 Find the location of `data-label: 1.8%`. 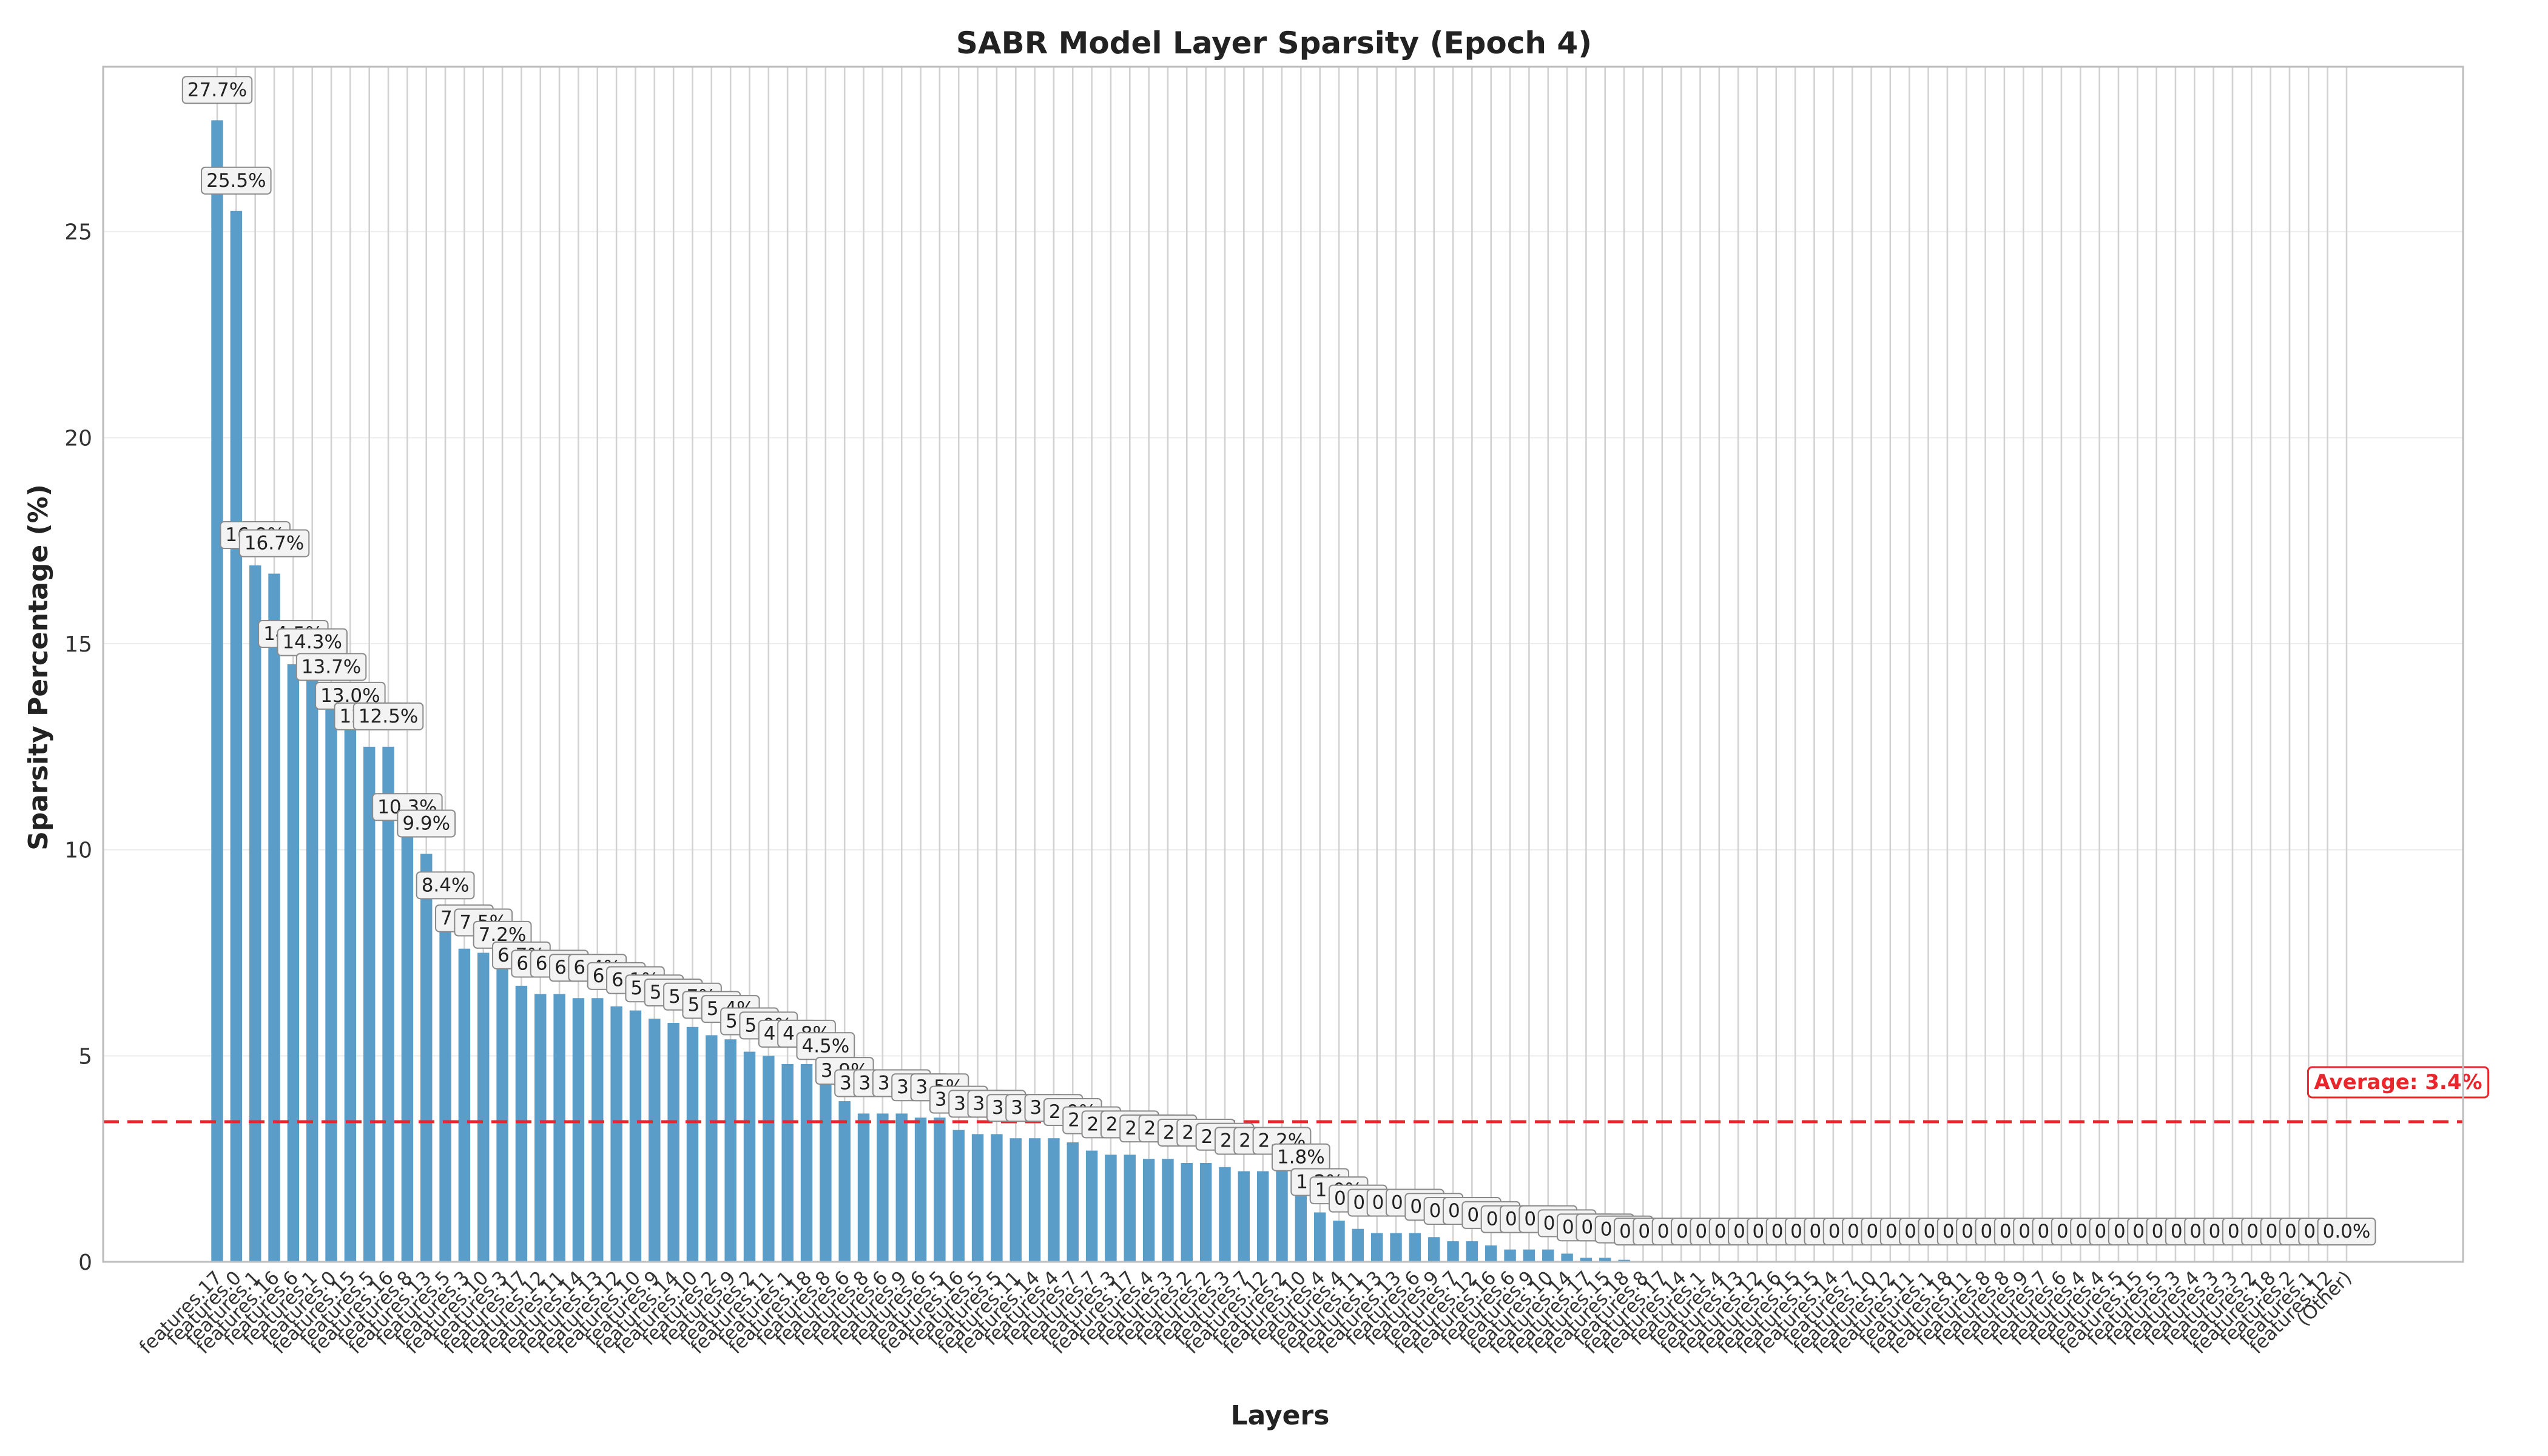

data-label: 1.8% is located at coordinates (1300, 1157).